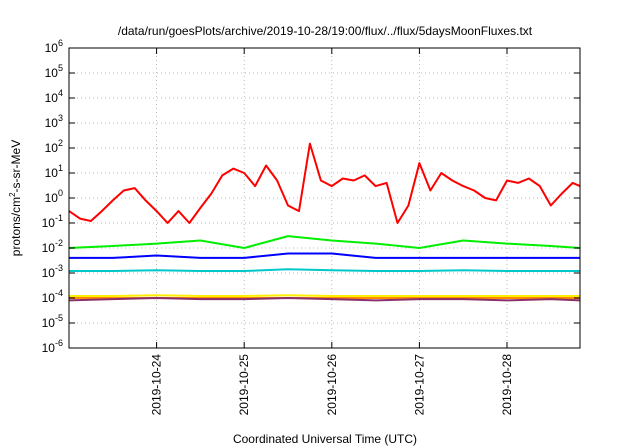 The image size is (640, 448). What do you see at coordinates (59, 343) in the screenshot?
I see `y-tick-label-exp: -6` at bounding box center [59, 343].